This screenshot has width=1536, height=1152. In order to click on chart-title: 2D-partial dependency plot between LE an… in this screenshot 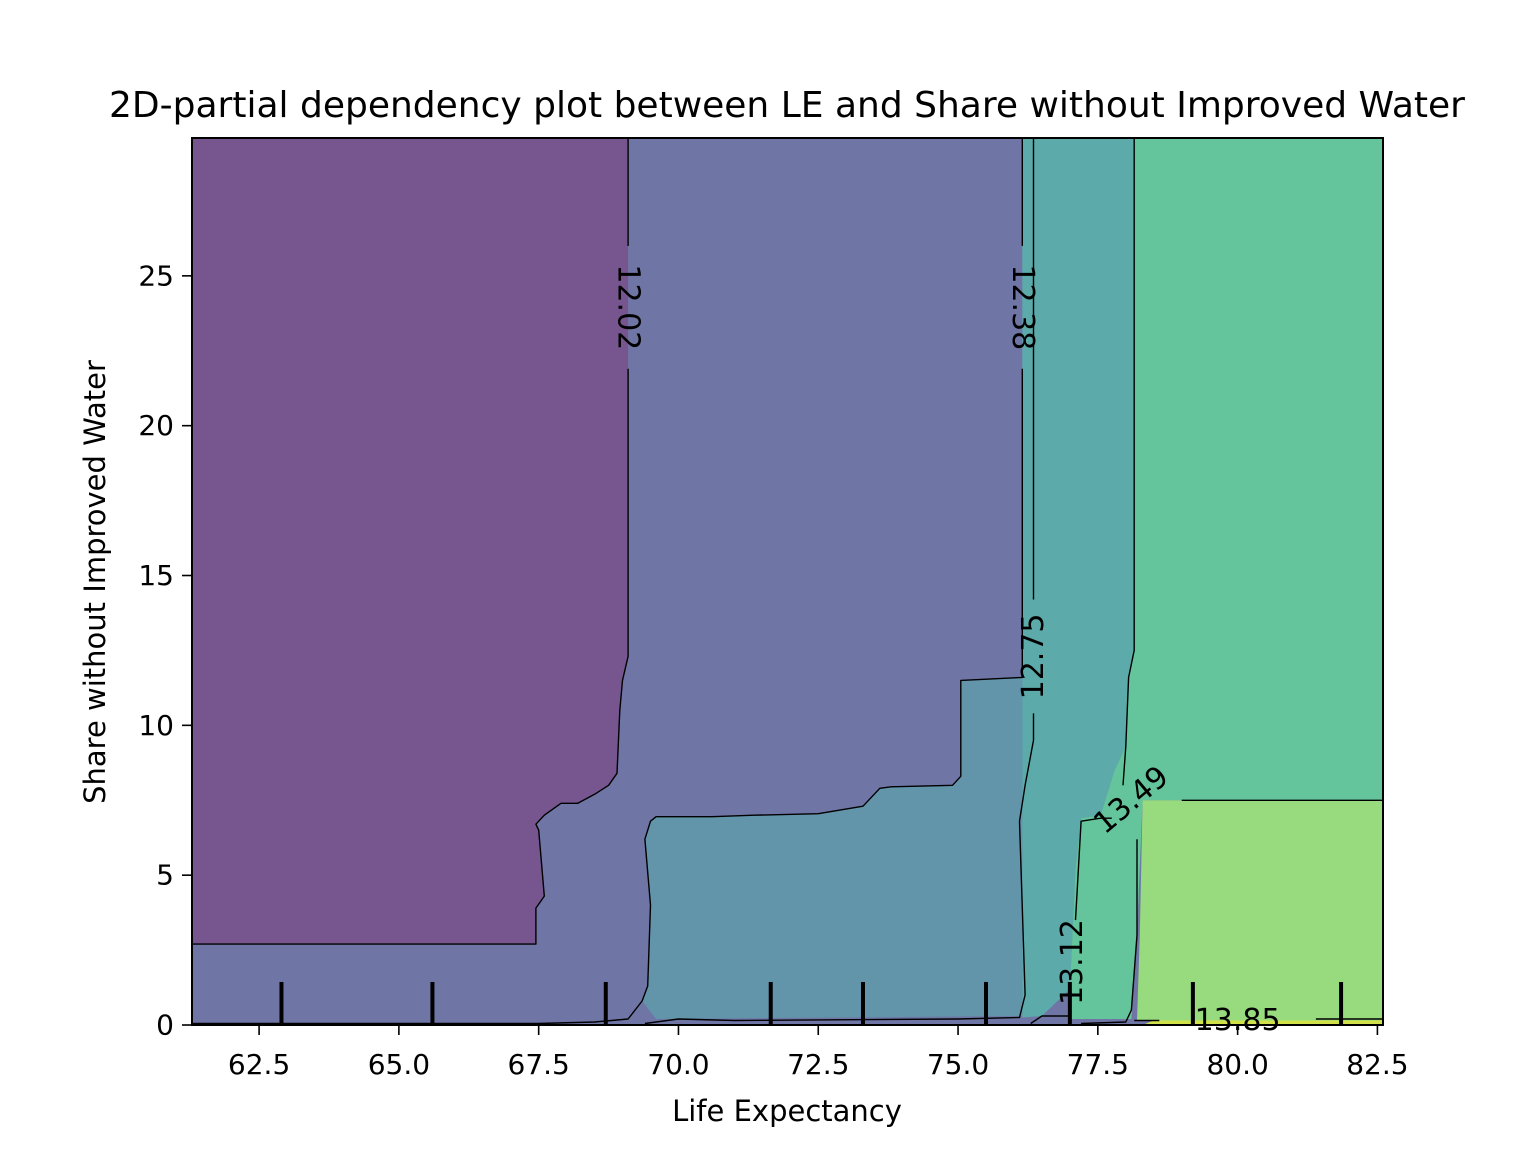, I will do `click(787, 105)`.